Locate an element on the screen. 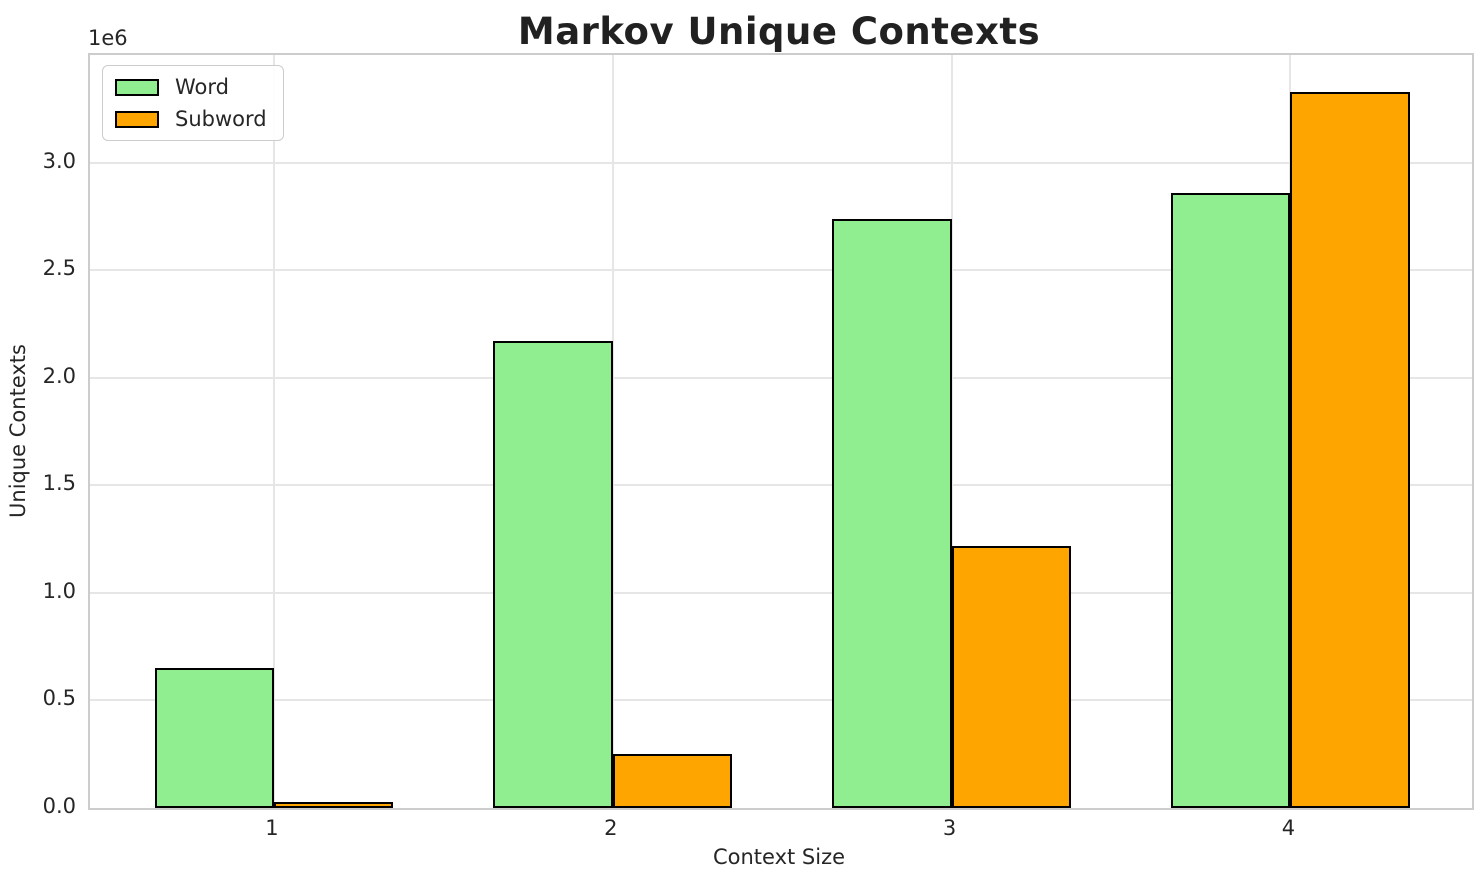  legend-item-word: Word is located at coordinates (191, 87).